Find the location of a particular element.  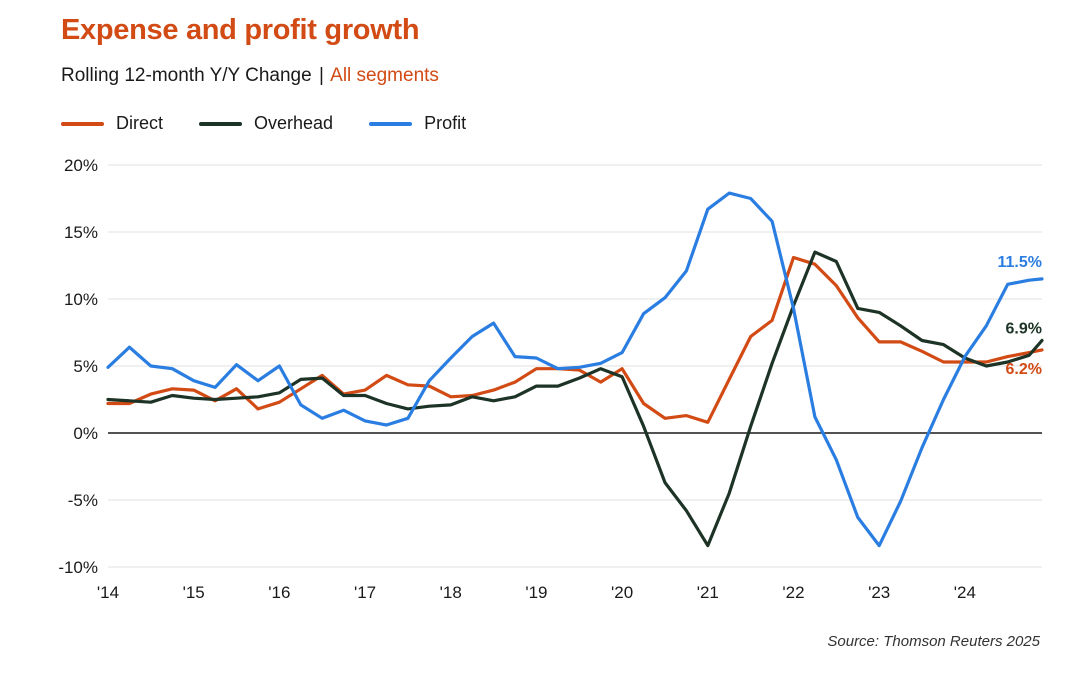

x-tick-label: '15 is located at coordinates (194, 592).